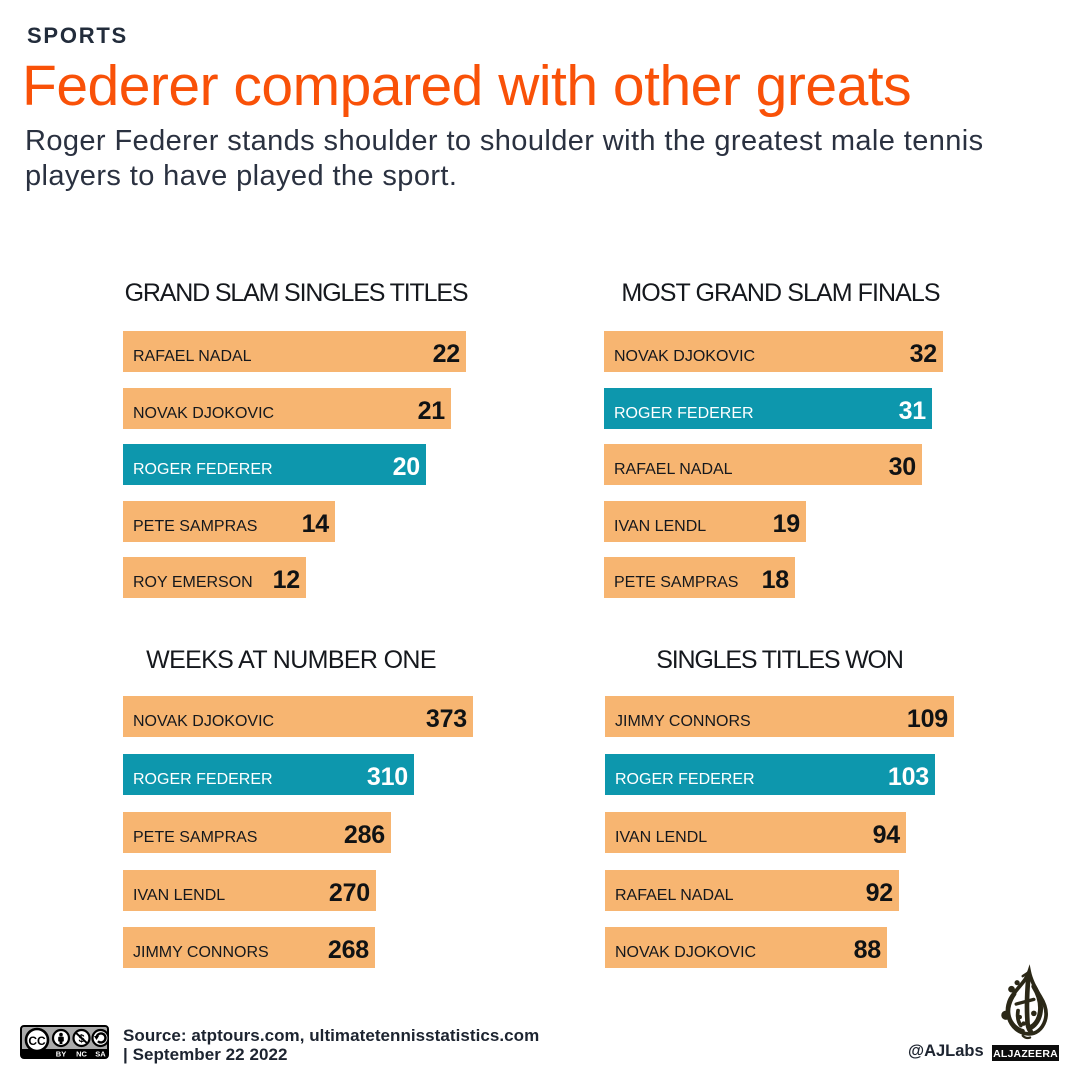  Describe the element at coordinates (1025, 1054) in the screenshot. I see `svg-text: ALJAZEERA` at that location.